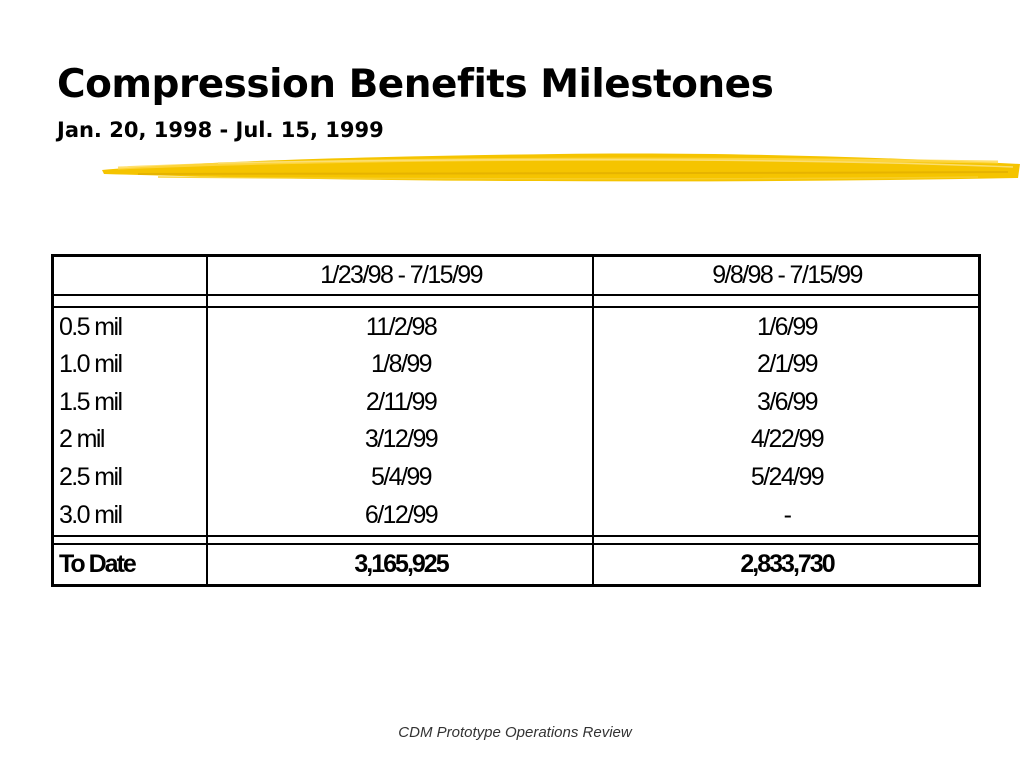 The image size is (1024, 768). Describe the element at coordinates (515, 732) in the screenshot. I see `slide-footer: CDM Prototype Operations Review` at that location.